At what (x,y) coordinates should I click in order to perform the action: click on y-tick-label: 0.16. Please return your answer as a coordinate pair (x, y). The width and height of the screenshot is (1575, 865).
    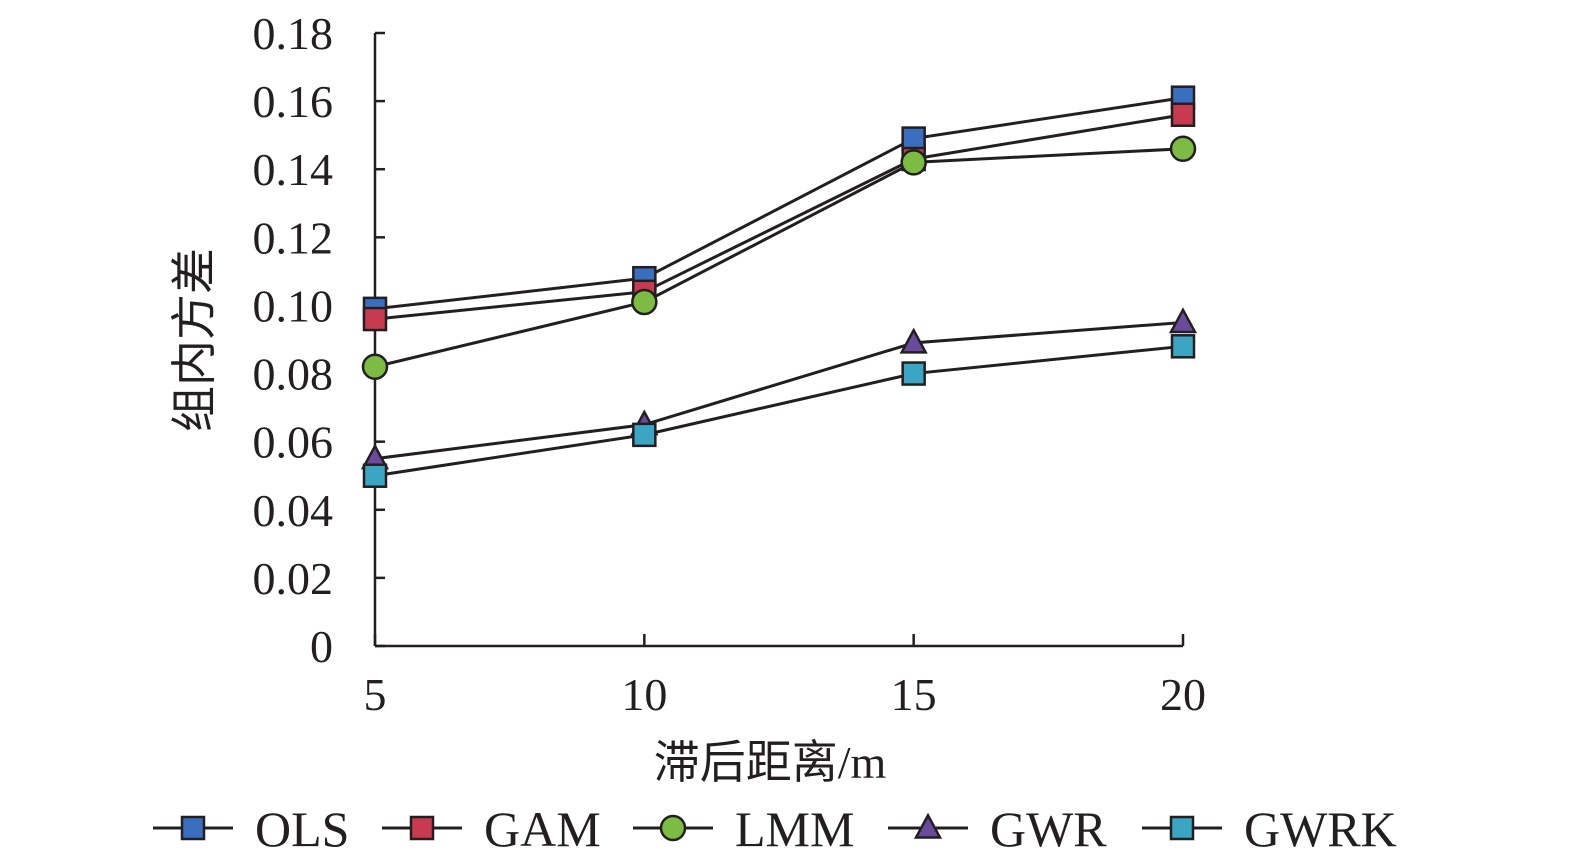
    Looking at the image, I should click on (293, 101).